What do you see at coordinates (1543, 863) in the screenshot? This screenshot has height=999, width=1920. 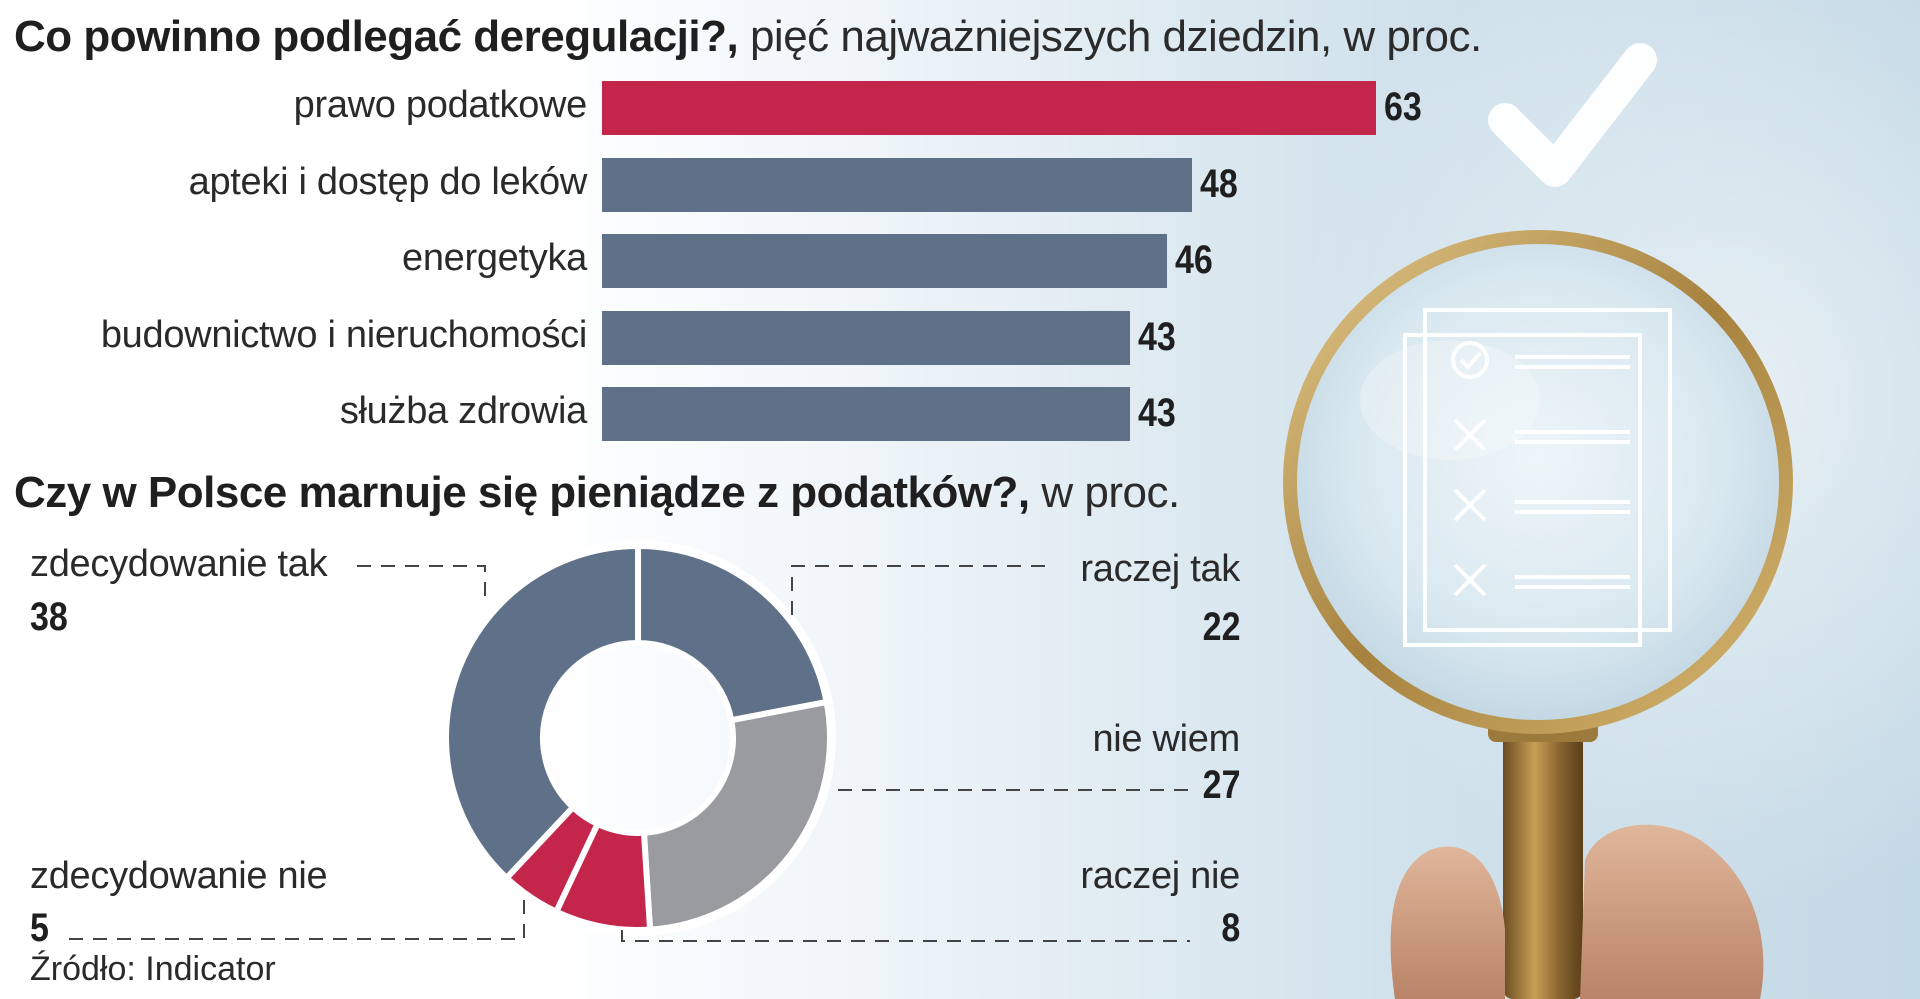 I see `magnifier-handle` at bounding box center [1543, 863].